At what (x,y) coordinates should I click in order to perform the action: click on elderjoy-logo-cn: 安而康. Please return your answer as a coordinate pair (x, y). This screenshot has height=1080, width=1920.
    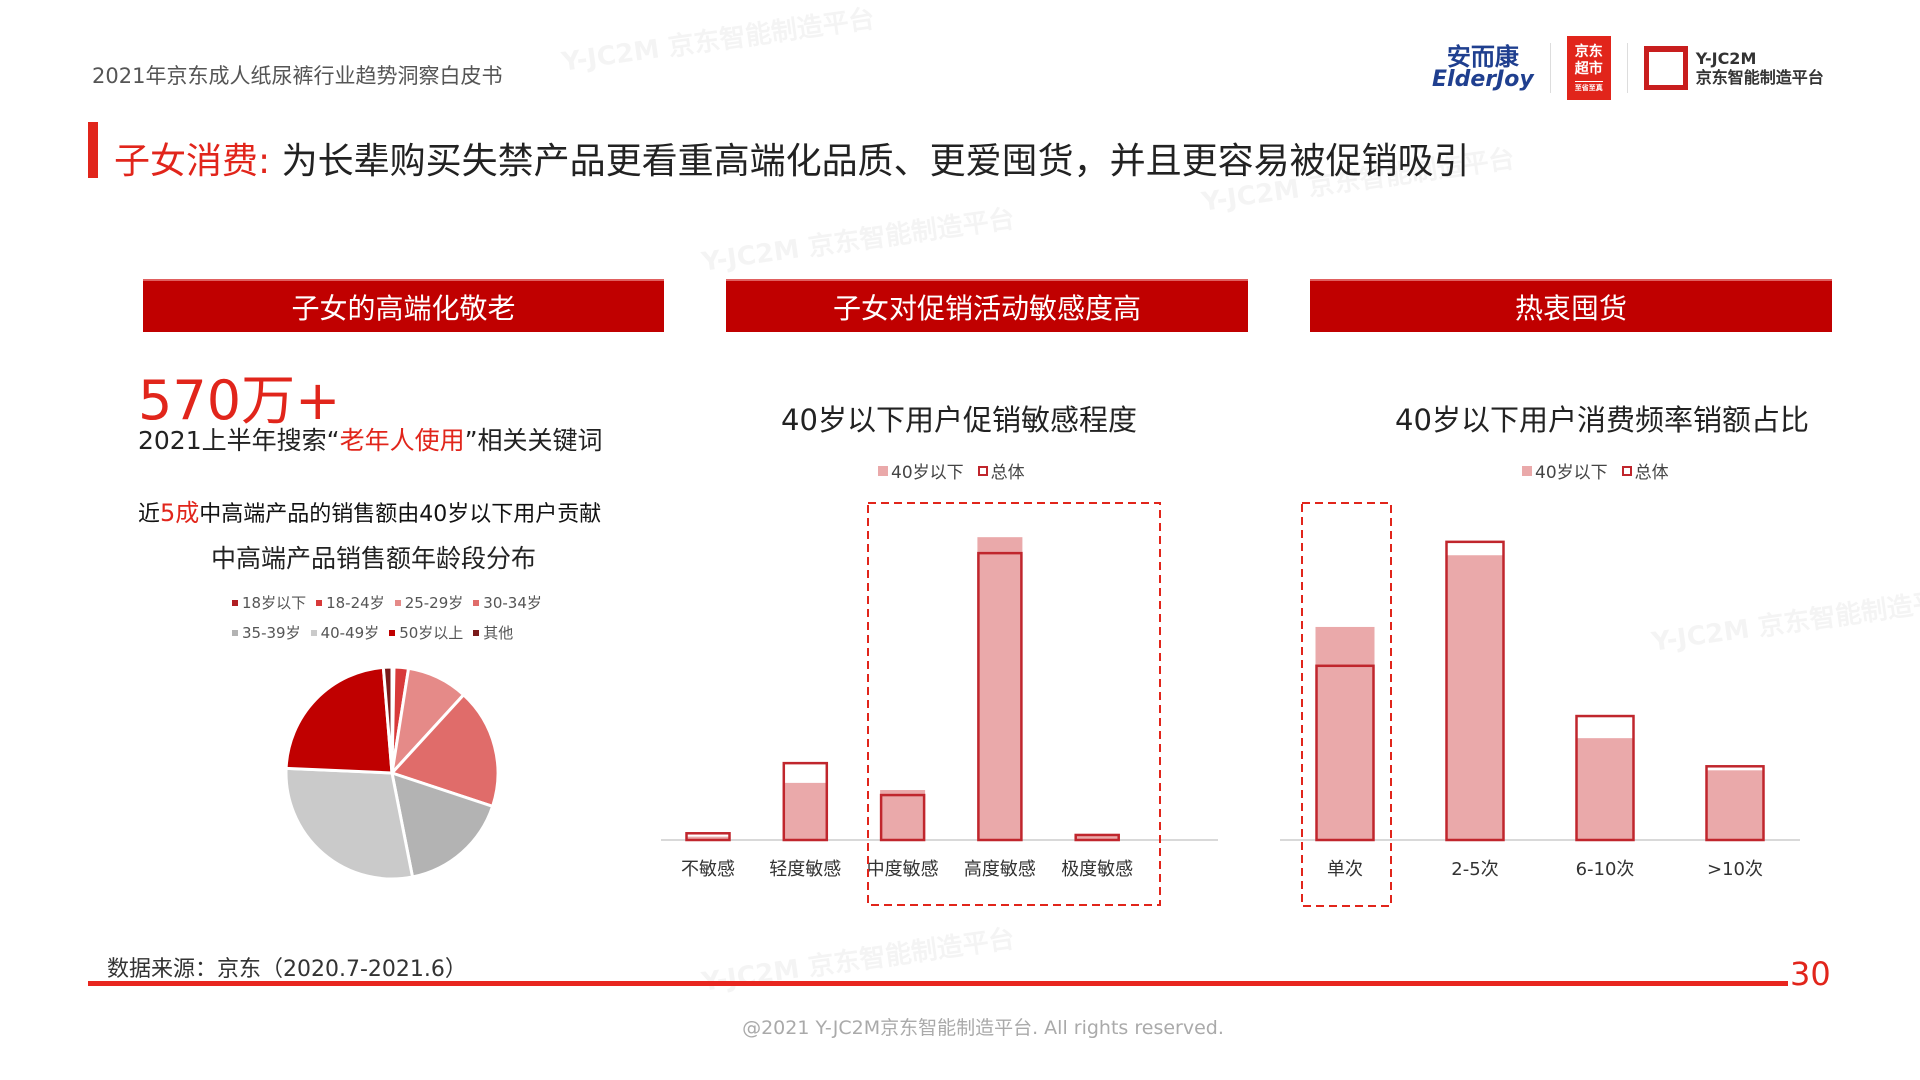
    Looking at the image, I should click on (1482, 57).